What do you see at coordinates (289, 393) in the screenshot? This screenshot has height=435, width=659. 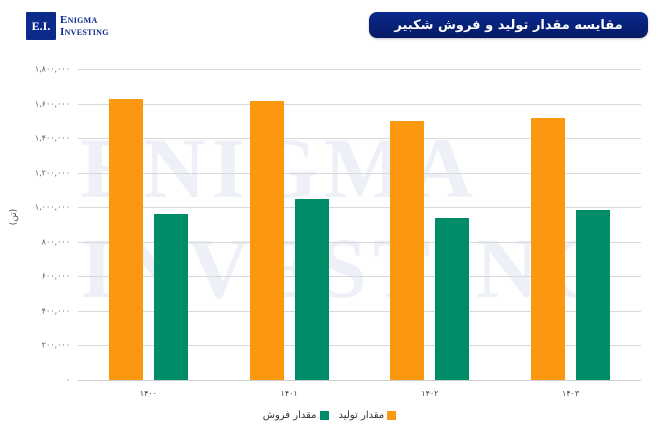 I see `x-tick-label: ۱۴۰۱` at bounding box center [289, 393].